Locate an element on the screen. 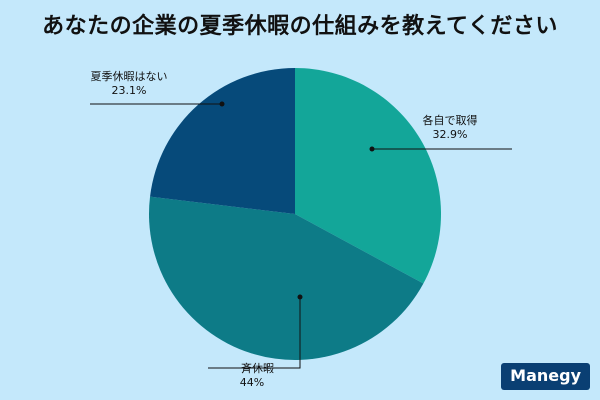  chart-title: あなたの企業の夏季休暇の仕組みを教えてください is located at coordinates (300, 26).